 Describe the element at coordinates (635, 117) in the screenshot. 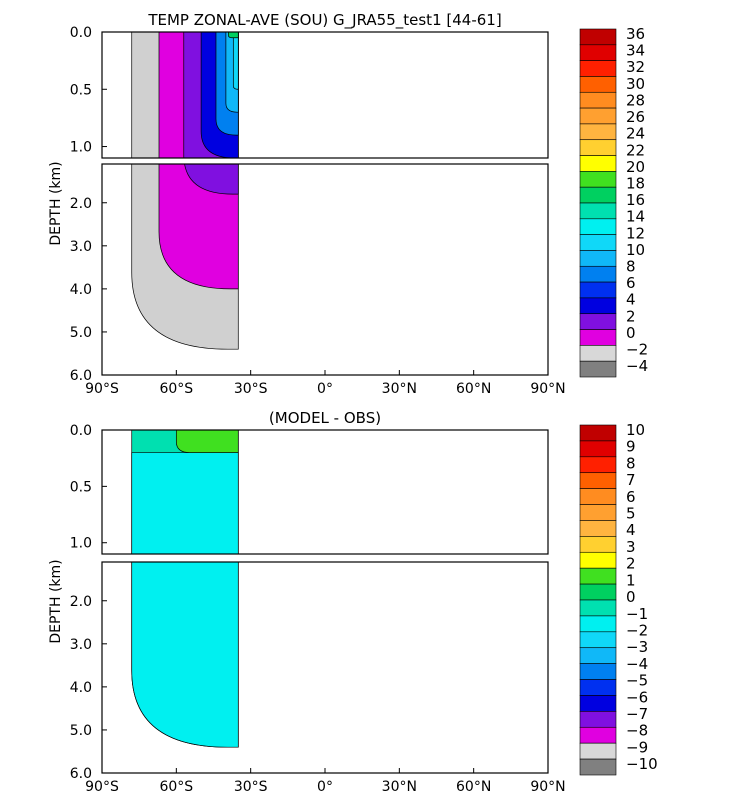

I see `colorbar-label: 26` at that location.